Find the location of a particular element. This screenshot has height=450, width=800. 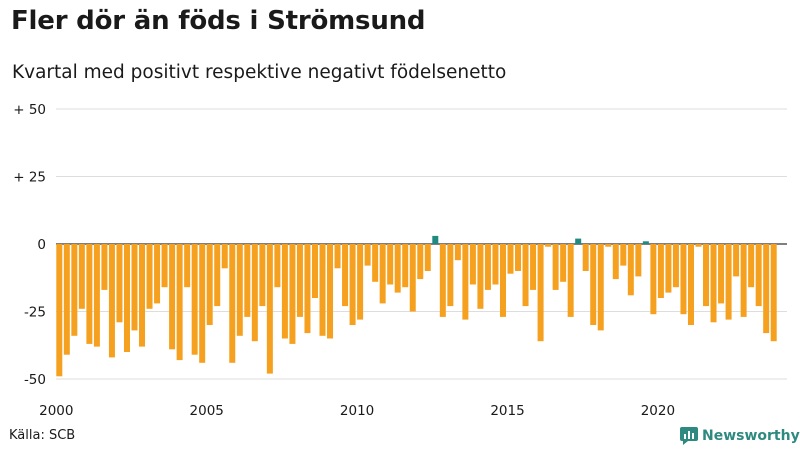

y-tick-label: -25 is located at coordinates (35, 313).